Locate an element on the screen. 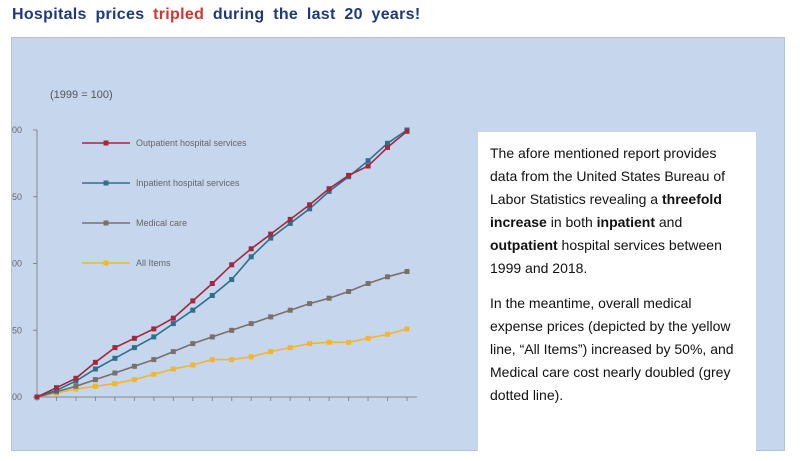 The height and width of the screenshot is (461, 800). legend-label: All Items is located at coordinates (153, 263).